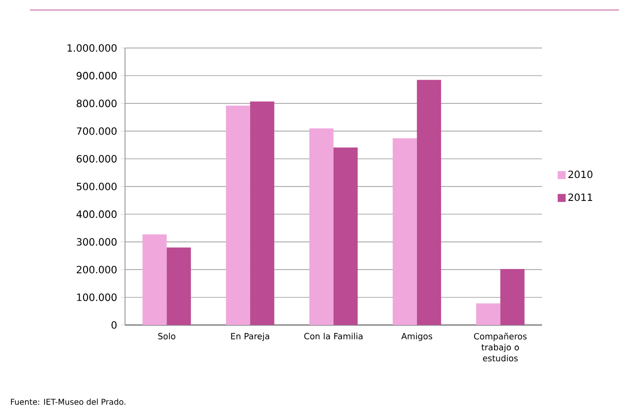  What do you see at coordinates (96, 104) in the screenshot?
I see `y-tick-label: 800.000` at bounding box center [96, 104].